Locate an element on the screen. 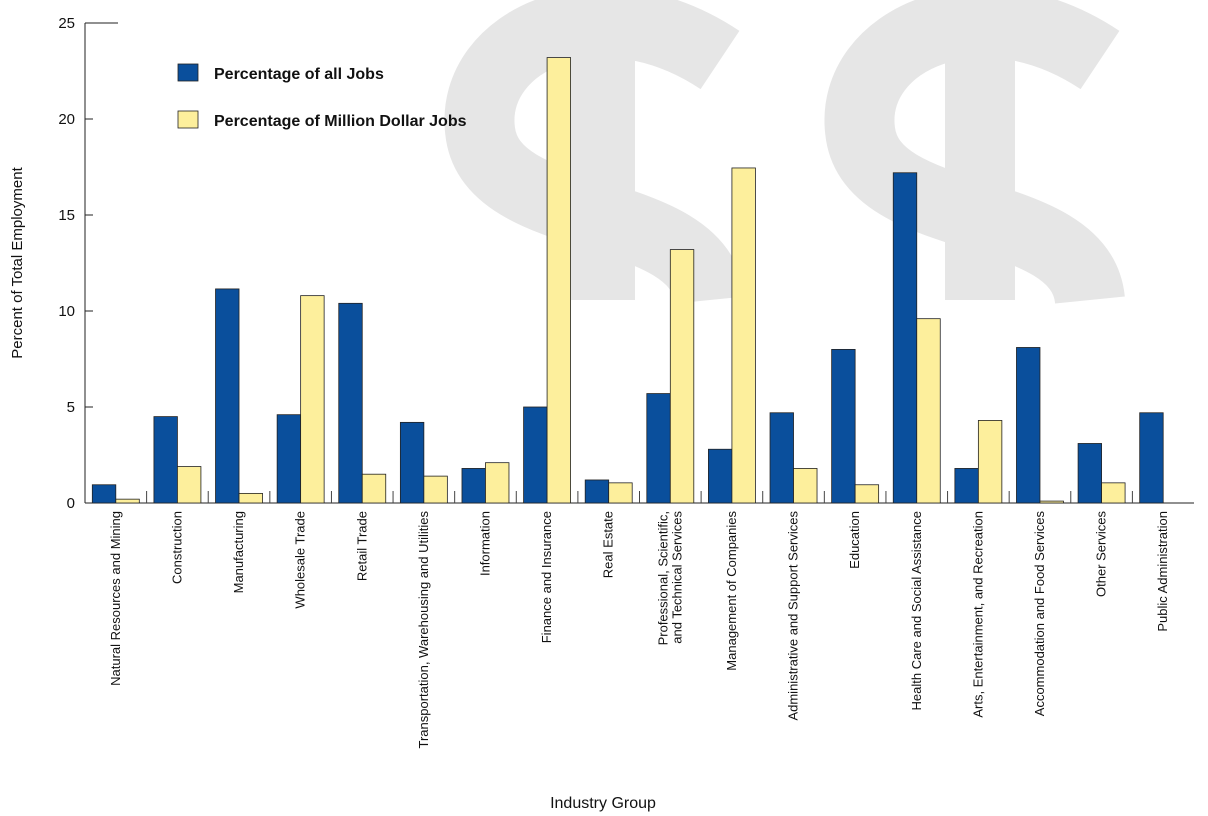 Image resolution: width=1208 pixels, height=816 pixels. x-tick-label: Manufacturing is located at coordinates (238, 552).